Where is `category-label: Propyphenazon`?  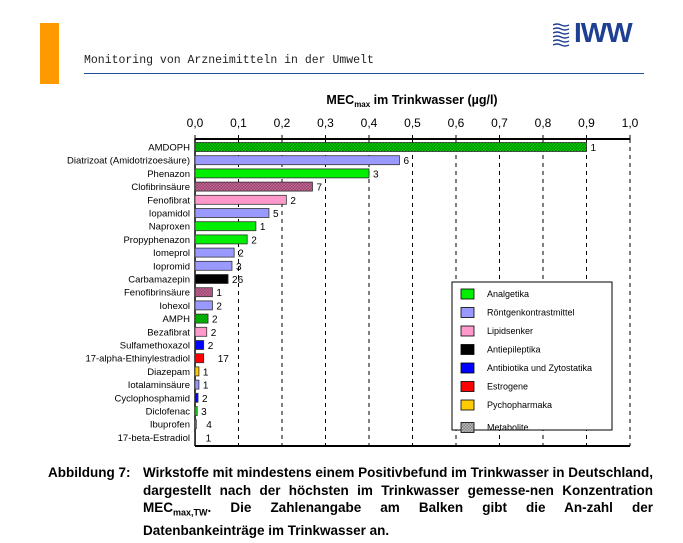
category-label: Propyphenazon is located at coordinates (156, 240).